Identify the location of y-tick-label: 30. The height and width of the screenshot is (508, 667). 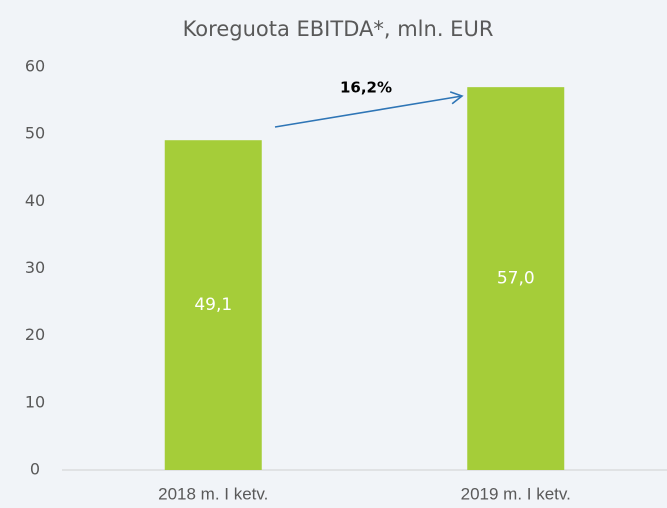
(35, 267).